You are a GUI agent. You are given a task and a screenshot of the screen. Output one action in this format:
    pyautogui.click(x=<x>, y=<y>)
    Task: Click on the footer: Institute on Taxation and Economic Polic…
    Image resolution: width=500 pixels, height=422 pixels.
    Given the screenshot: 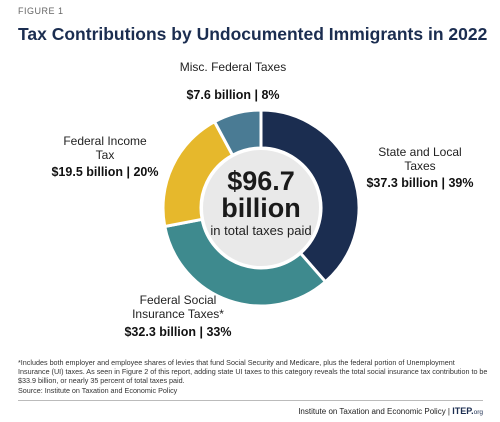 What is the action you would take?
    pyautogui.click(x=390, y=411)
    